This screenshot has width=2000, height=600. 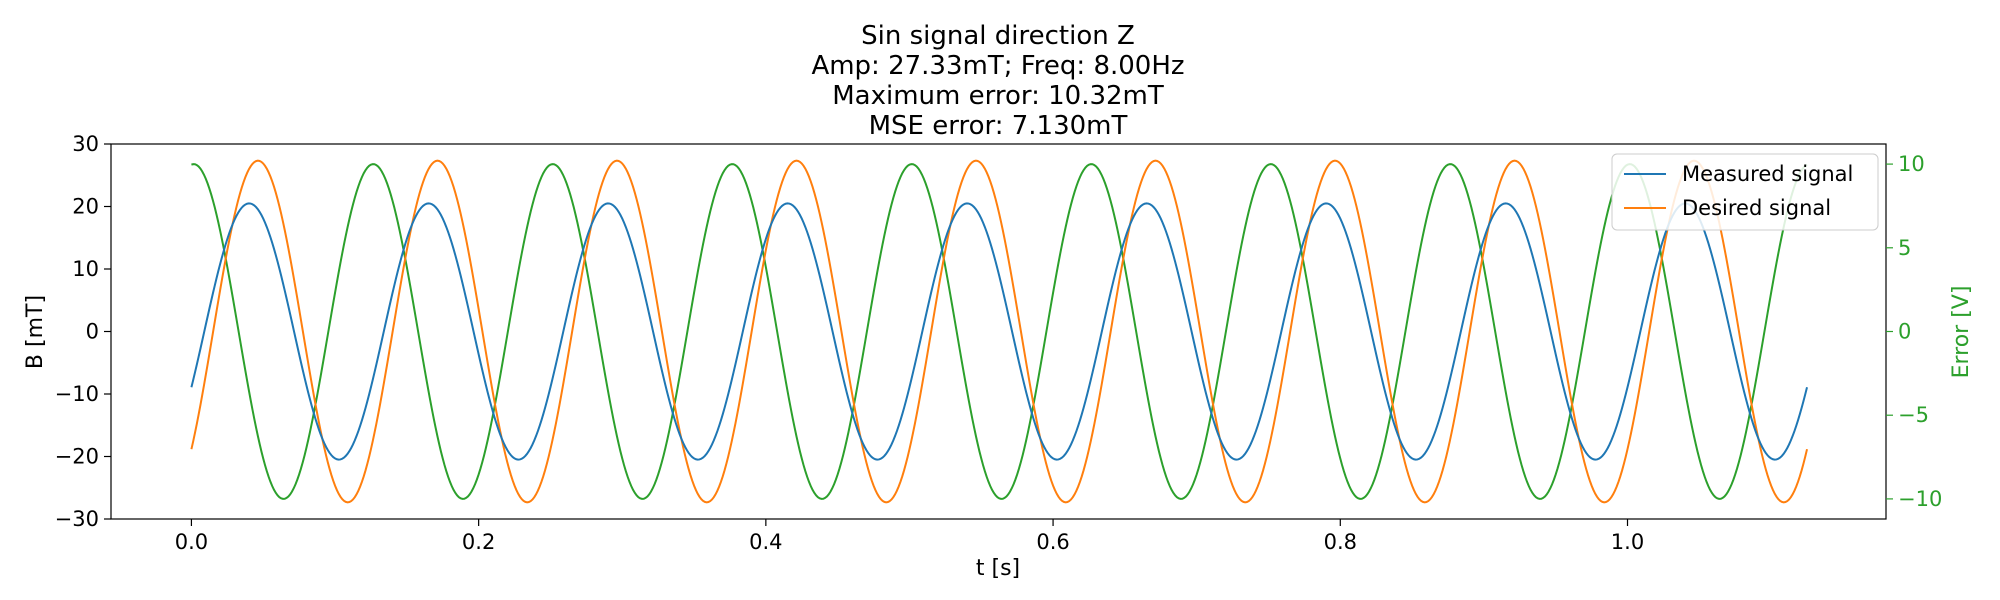 I want to click on y2-tick-label: 0, so click(x=1904, y=332).